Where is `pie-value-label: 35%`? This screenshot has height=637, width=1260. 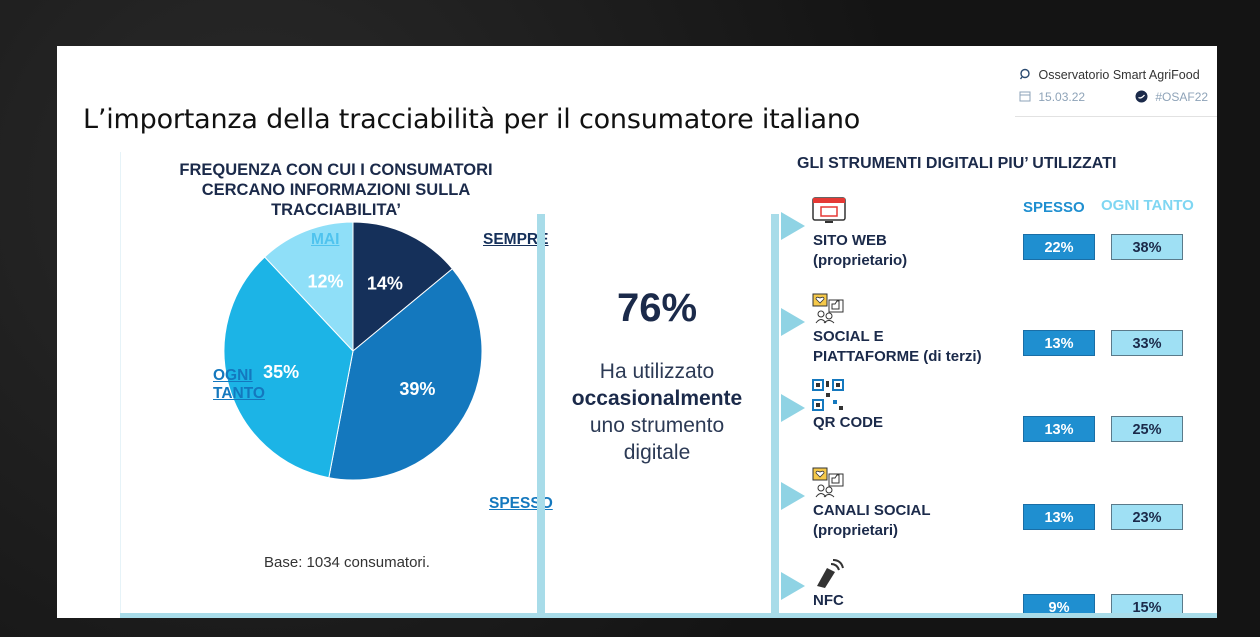
pie-value-label: 35% is located at coordinates (281, 372).